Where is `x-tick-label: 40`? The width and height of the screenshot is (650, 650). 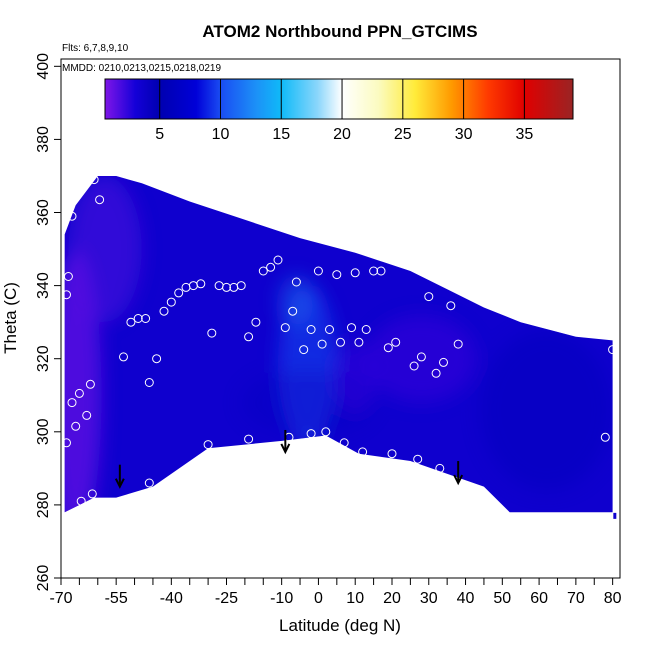 x-tick-label: 40 is located at coordinates (466, 598).